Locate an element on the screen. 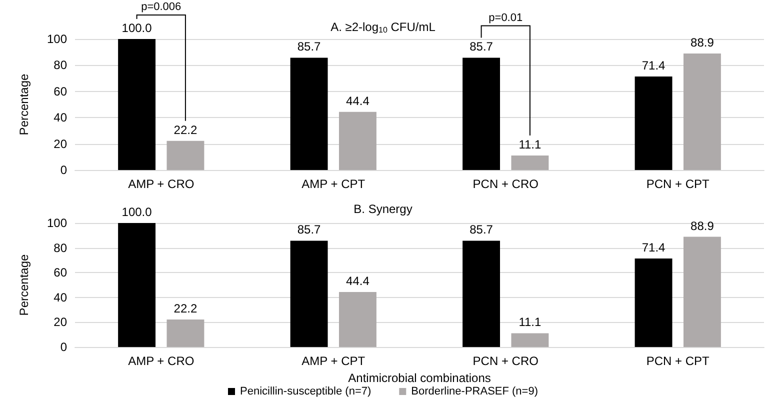 This screenshot has height=404, width=766. legend-label: Penicillin-susceptible (n=7) is located at coordinates (306, 392).